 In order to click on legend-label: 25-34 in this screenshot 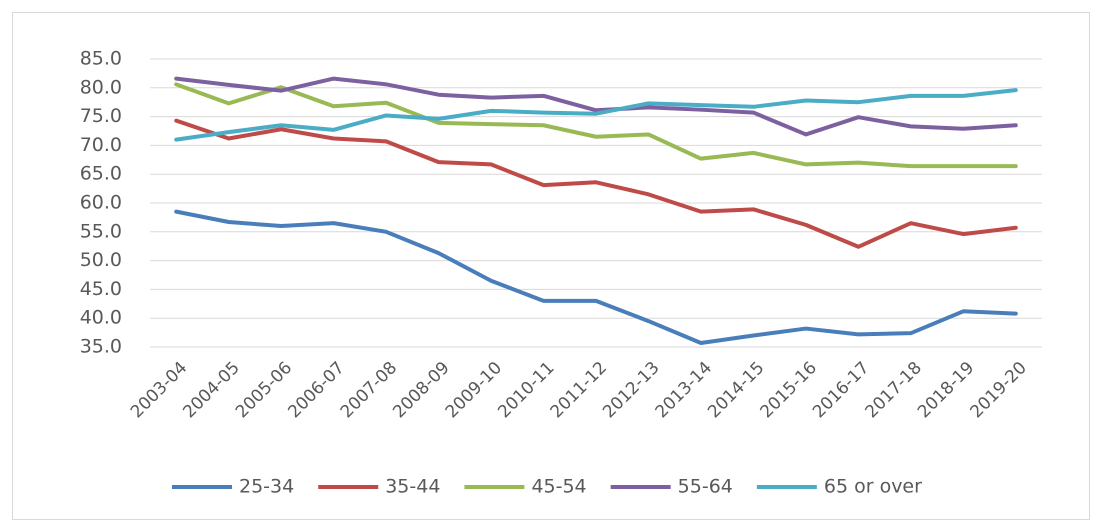, I will do `click(266, 487)`.